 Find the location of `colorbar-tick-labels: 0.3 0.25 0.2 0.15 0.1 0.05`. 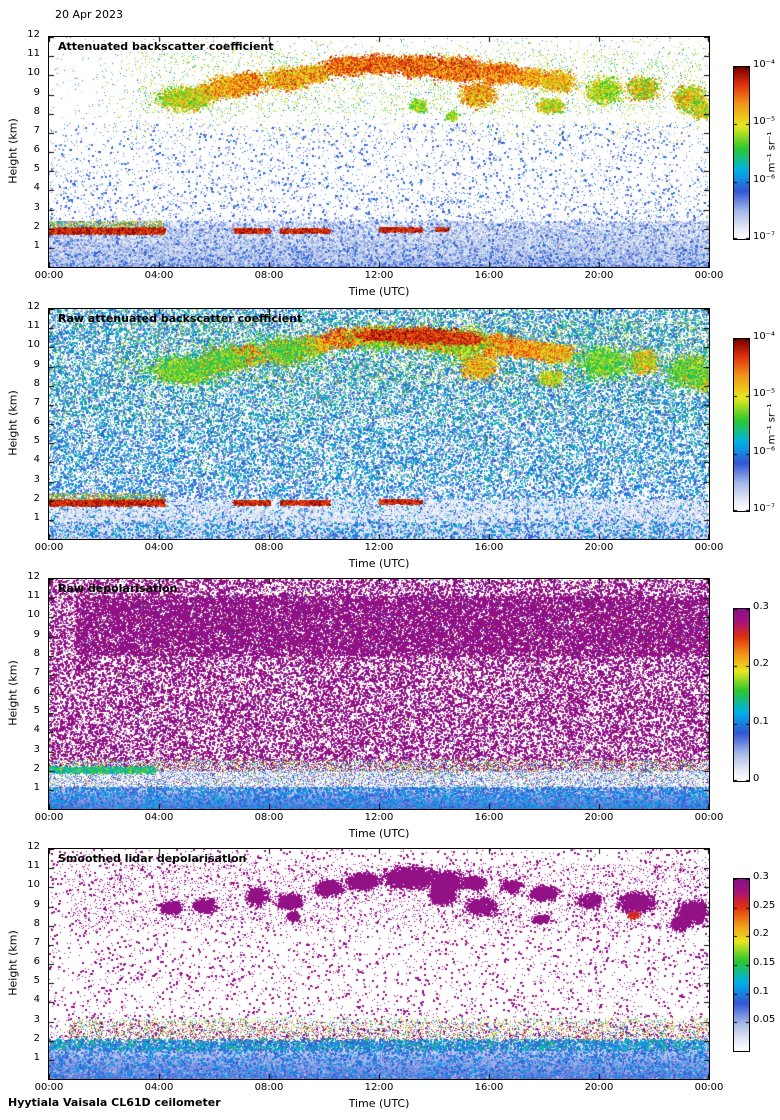

colorbar-tick-labels: 0.3 0.25 0.2 0.15 0.1 0.05 is located at coordinates (766, 961).